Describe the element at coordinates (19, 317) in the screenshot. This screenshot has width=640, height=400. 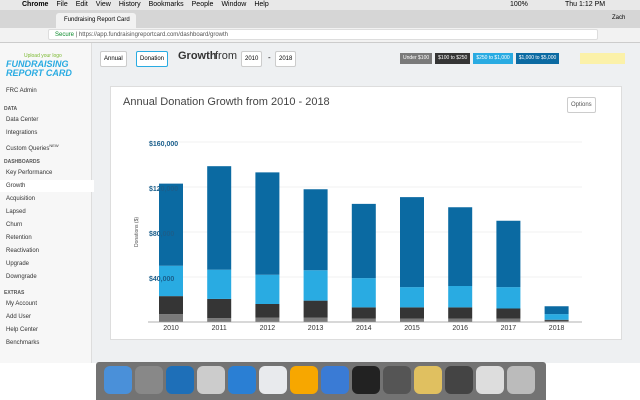
I see `nav-item: Add User` at that location.